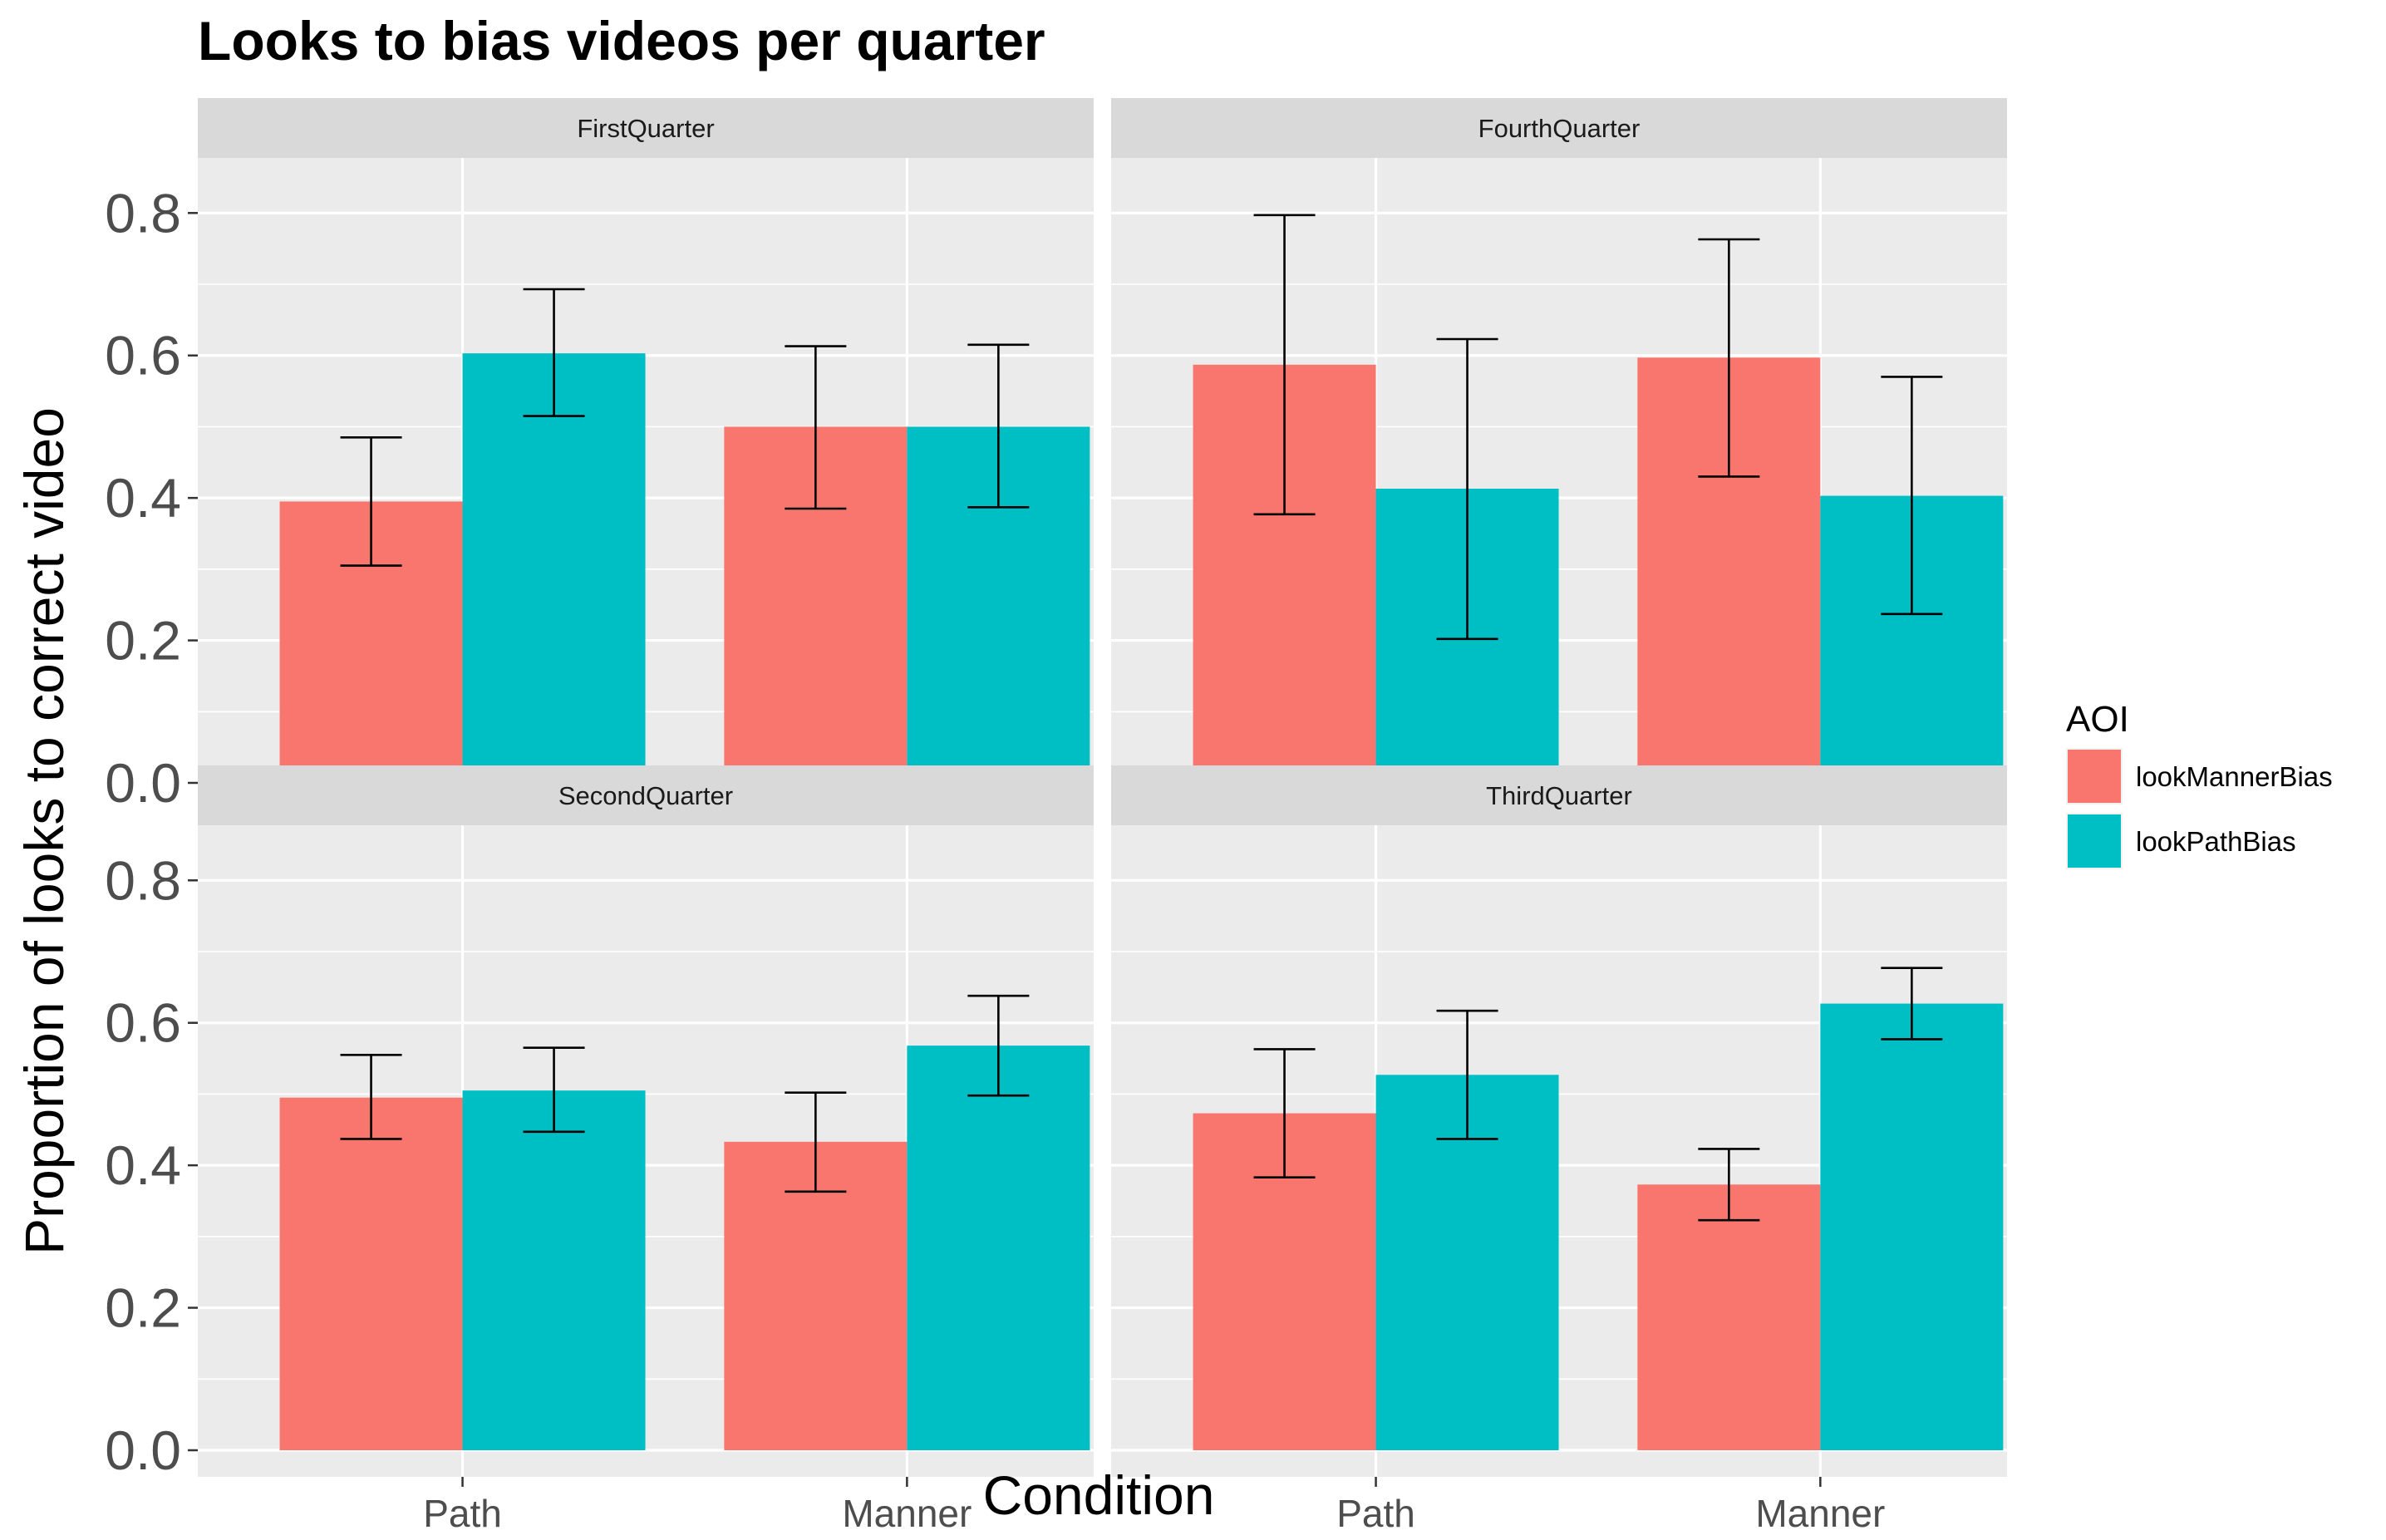 This screenshot has width=2386, height=1540. What do you see at coordinates (2097, 719) in the screenshot?
I see `legend-title: AOI` at bounding box center [2097, 719].